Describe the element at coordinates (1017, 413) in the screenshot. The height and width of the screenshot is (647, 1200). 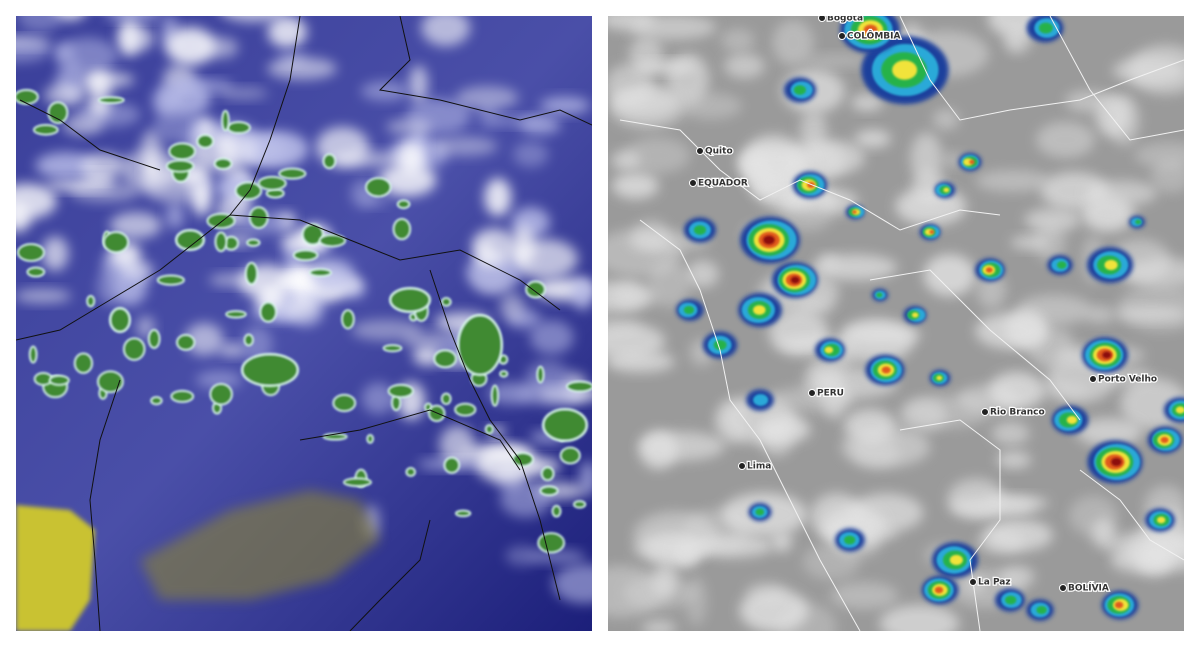
I see `place-label: Rio Branco` at that location.